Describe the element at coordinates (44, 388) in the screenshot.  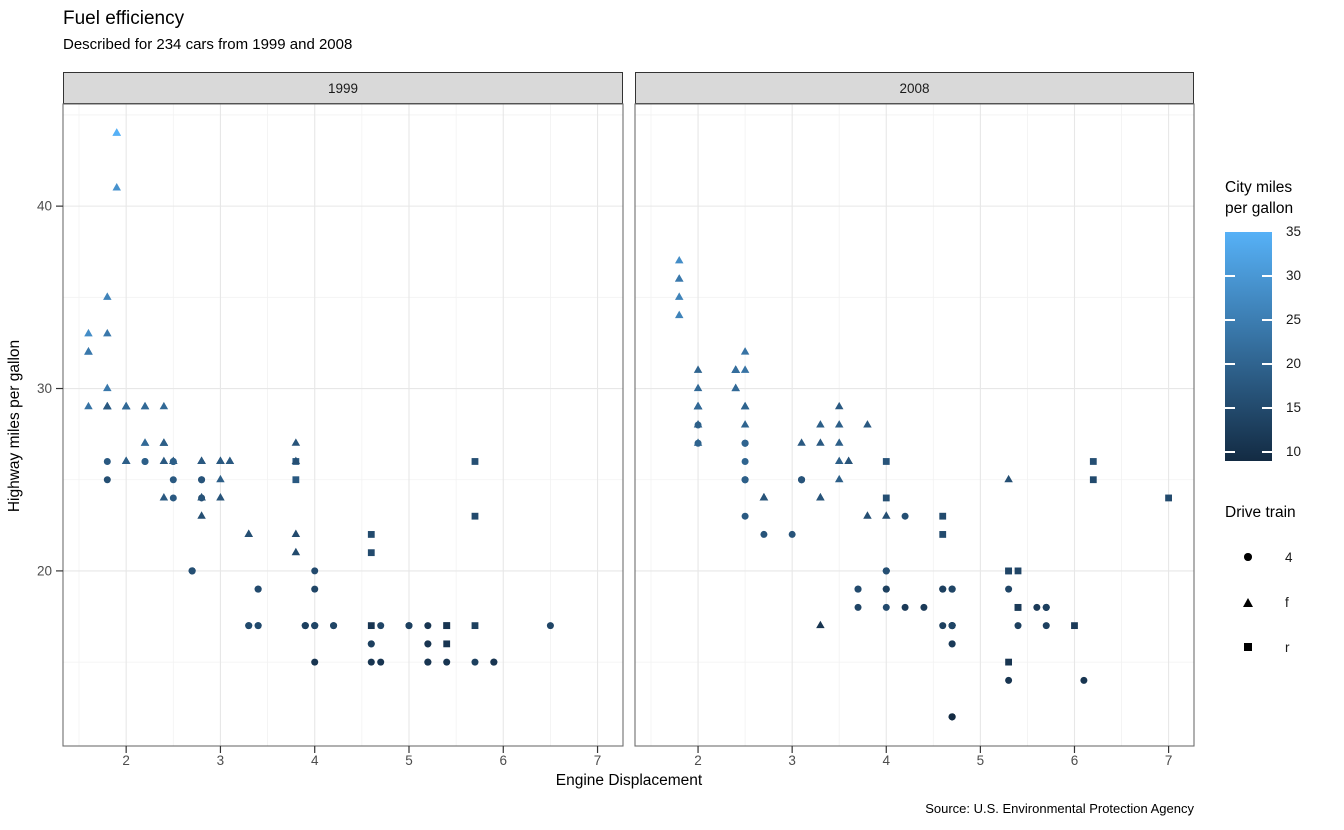
I see `y-tick-label: 30` at that location.